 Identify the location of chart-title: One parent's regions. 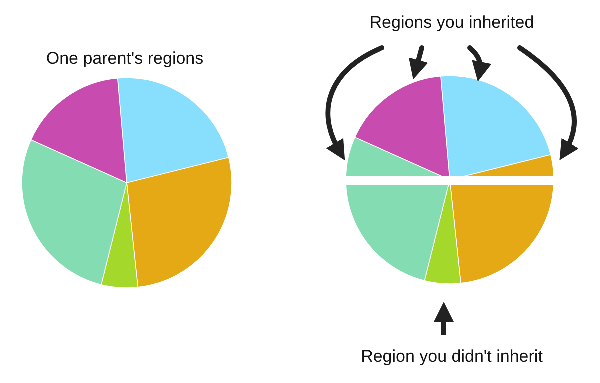
(125, 58).